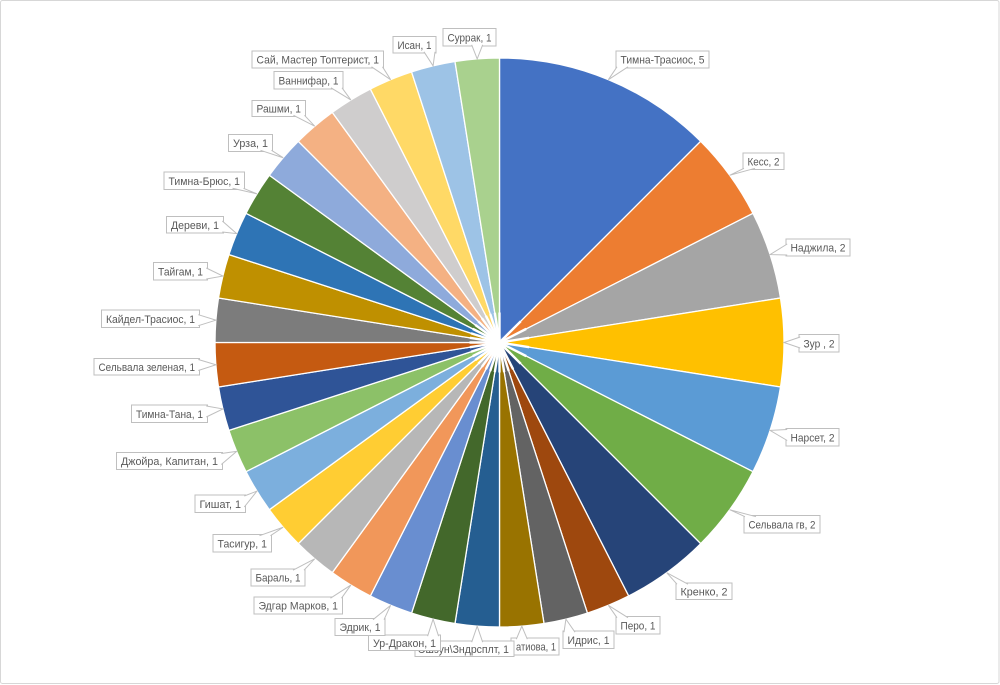  What do you see at coordinates (782, 525) in the screenshot?
I see `svg-text: Сельвала гв, 2` at bounding box center [782, 525].